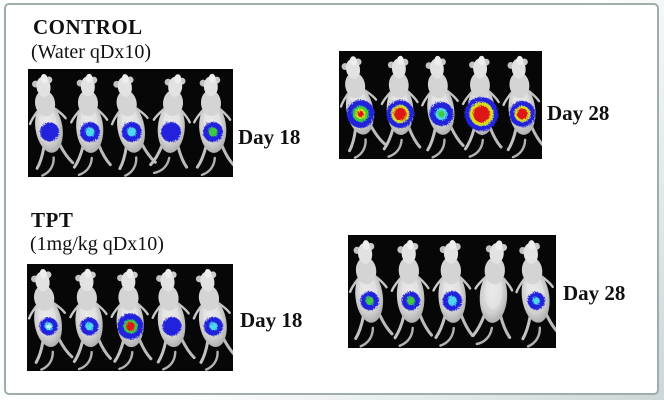  What do you see at coordinates (52, 220) in the screenshot?
I see `group-title-tpt: TPT` at bounding box center [52, 220].